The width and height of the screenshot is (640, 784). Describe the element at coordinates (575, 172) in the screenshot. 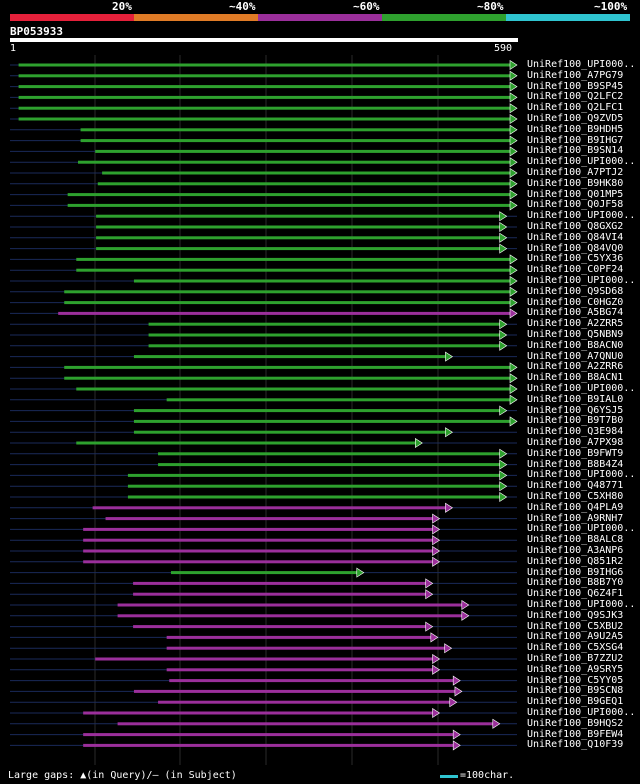

I see `hit-label: UniRef100_A7PTJ2` at that location.